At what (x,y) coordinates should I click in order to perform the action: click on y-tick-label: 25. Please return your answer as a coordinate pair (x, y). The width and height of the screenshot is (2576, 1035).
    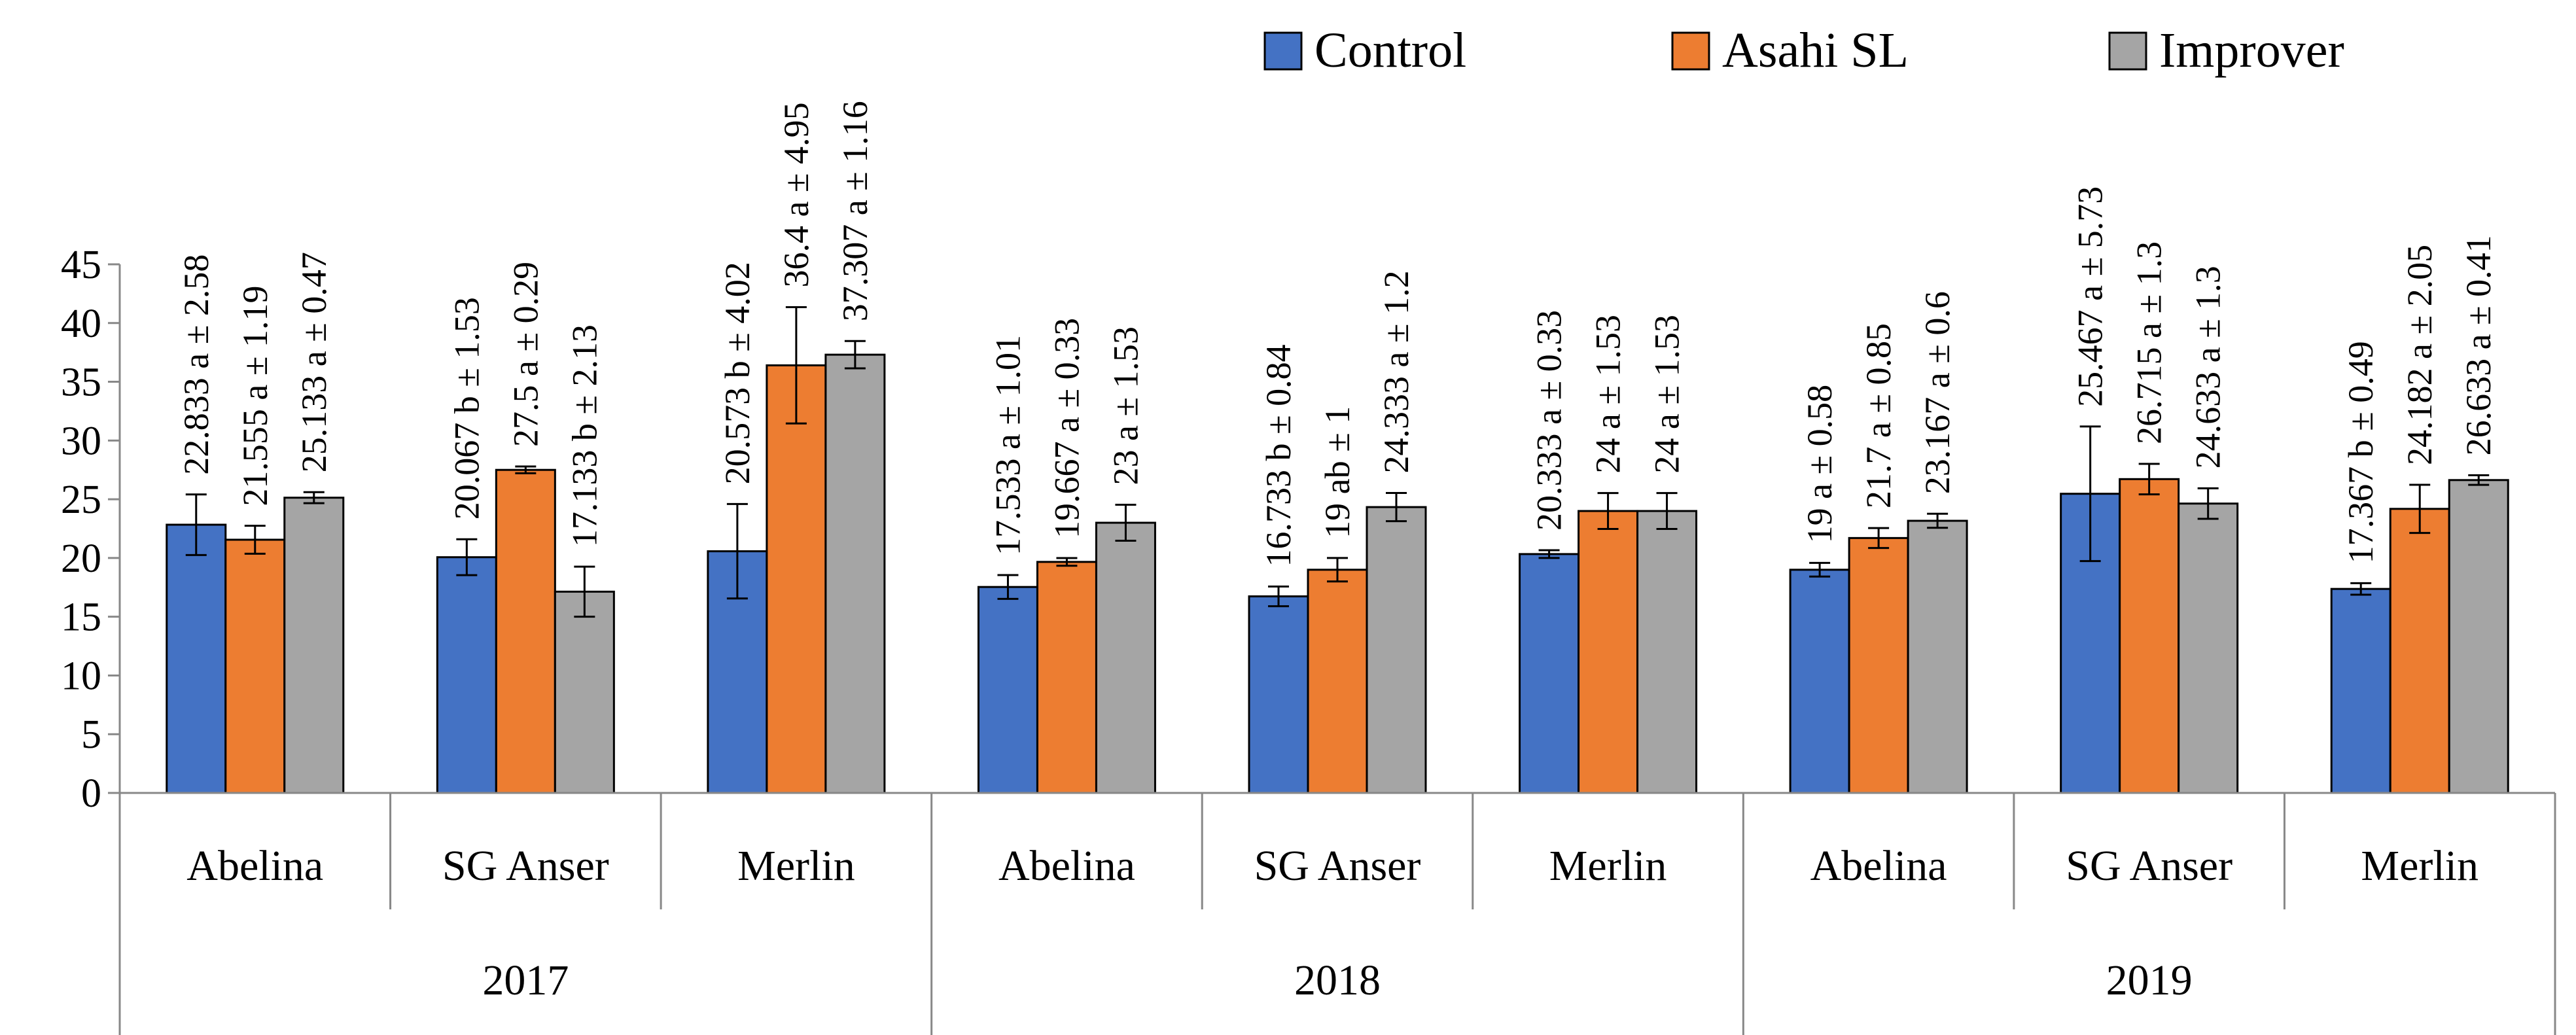
    Looking at the image, I should click on (81, 500).